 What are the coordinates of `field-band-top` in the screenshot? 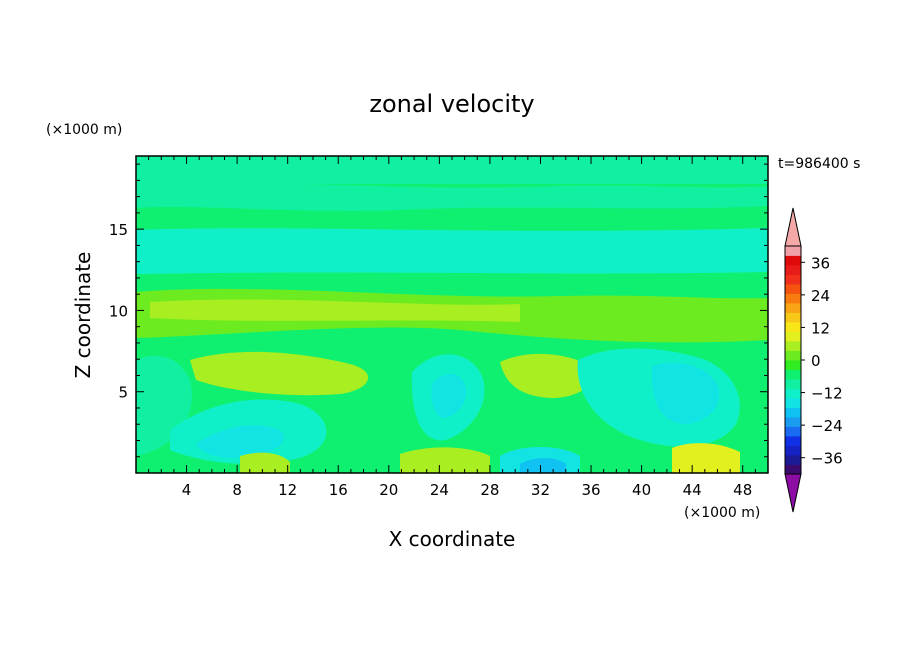 It's located at (452, 170).